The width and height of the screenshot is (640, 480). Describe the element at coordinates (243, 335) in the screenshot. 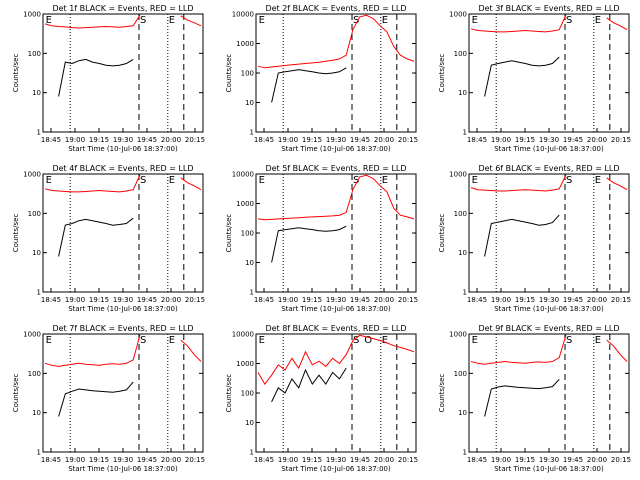

I see `y-tick-label: 10000` at that location.